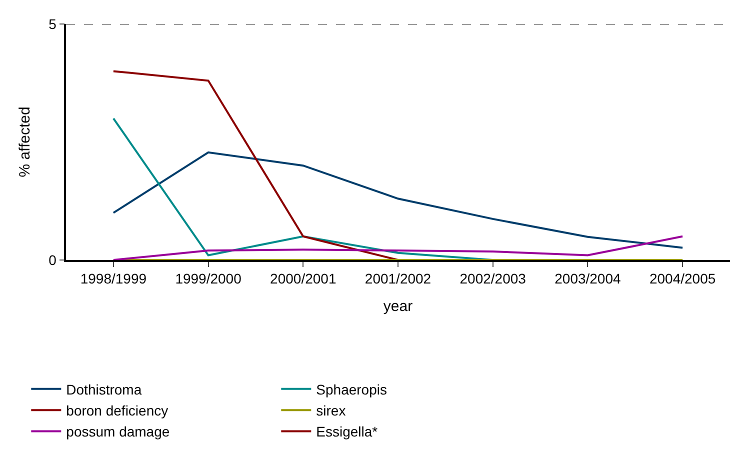 This screenshot has height=457, width=740. What do you see at coordinates (493, 278) in the screenshot?
I see `x-tick-label: 2002/2003` at bounding box center [493, 278].